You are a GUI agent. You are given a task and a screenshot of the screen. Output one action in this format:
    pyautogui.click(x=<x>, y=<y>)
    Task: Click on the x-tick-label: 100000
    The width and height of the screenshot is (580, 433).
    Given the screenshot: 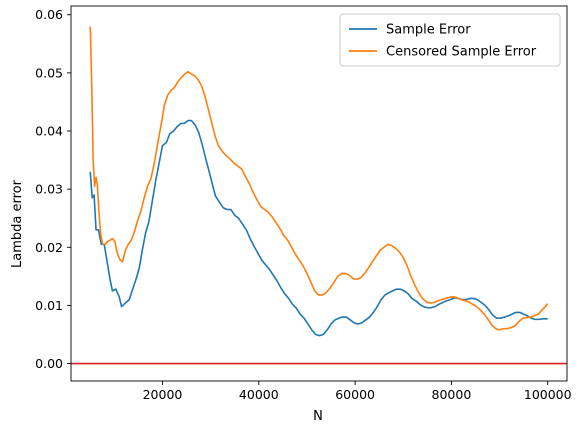 What is the action you would take?
    pyautogui.click(x=548, y=394)
    